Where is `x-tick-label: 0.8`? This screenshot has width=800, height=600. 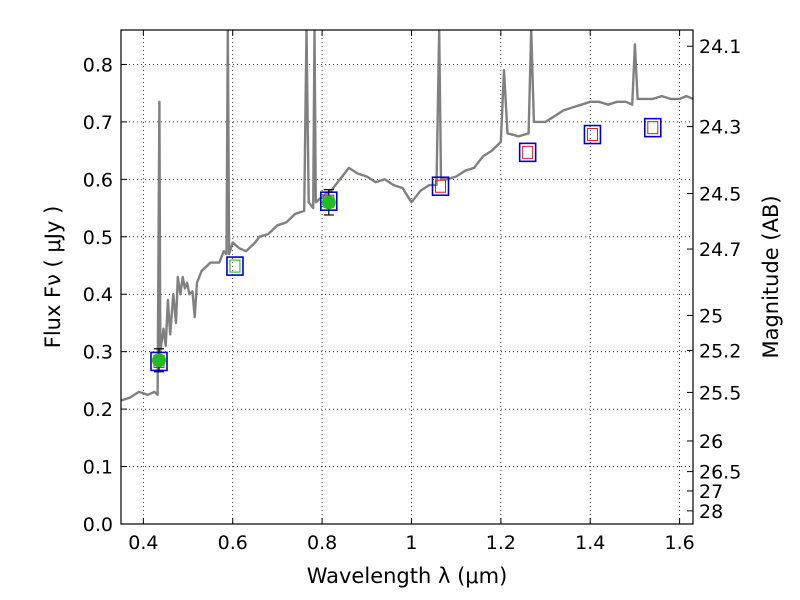
x-tick-label: 0.8 is located at coordinates (322, 543).